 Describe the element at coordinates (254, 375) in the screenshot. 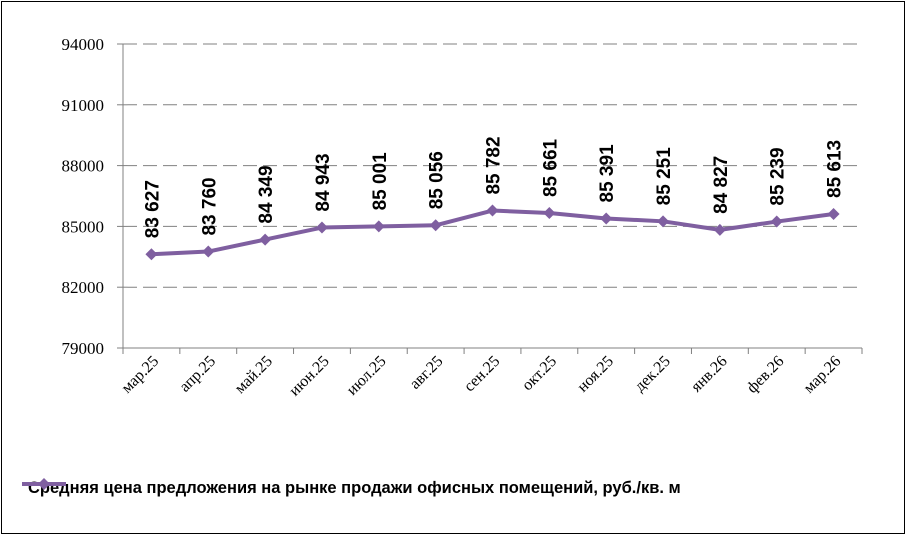

I see `x-tick-label: май.25` at that location.